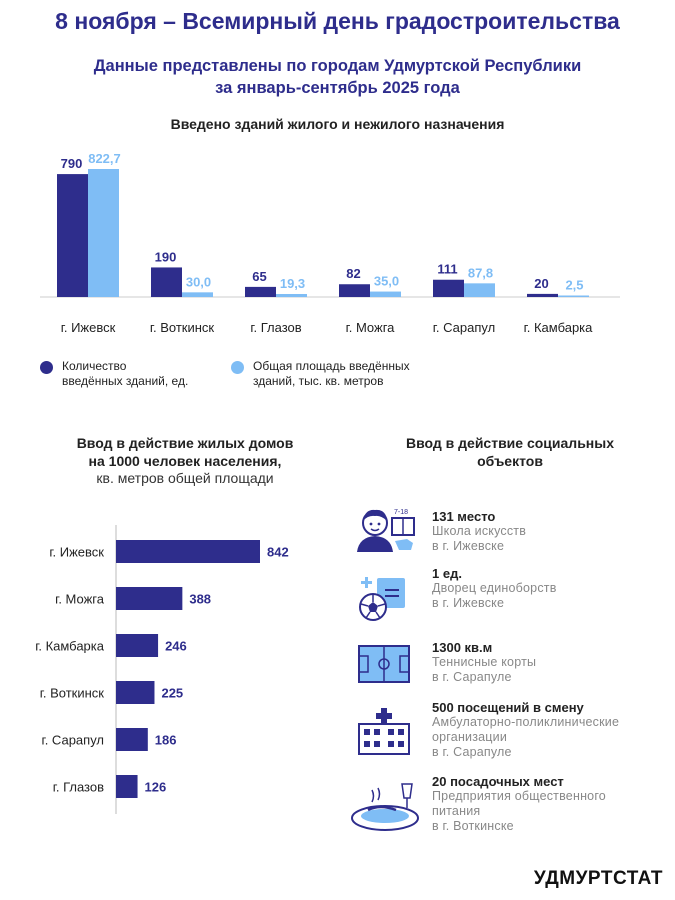 This screenshot has height=900, width=675. What do you see at coordinates (447, 573) in the screenshot?
I see `social-item-title: 1 ед.` at bounding box center [447, 573].